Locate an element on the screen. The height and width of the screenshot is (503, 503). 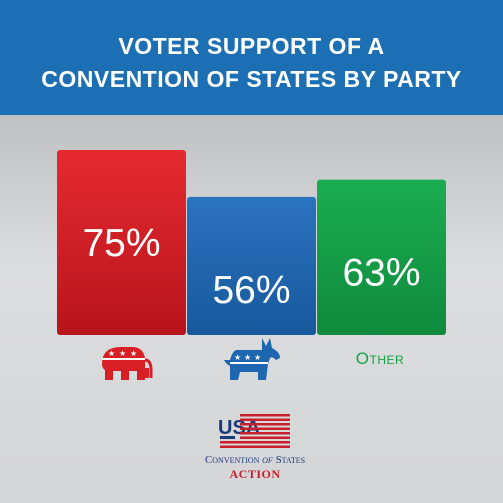
logo-action: ACTION is located at coordinates (255, 474).